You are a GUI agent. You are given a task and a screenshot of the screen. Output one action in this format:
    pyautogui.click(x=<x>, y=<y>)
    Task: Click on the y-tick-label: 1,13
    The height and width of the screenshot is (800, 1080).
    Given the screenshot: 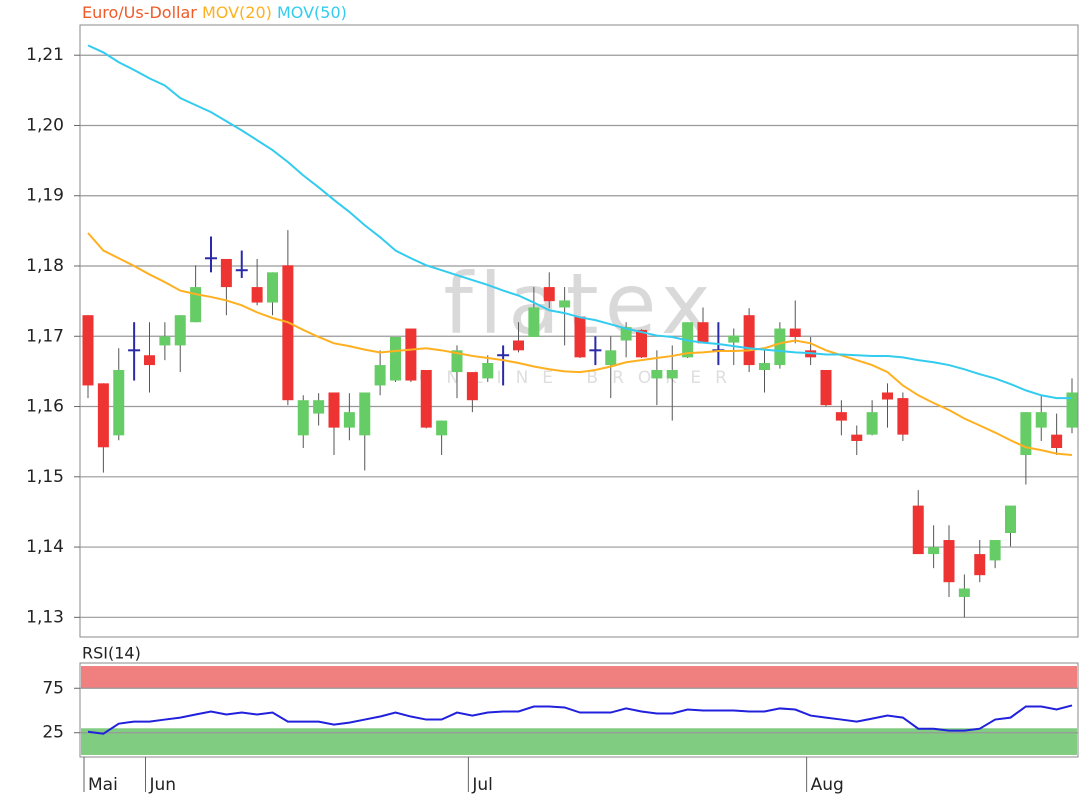 What is the action you would take?
    pyautogui.click(x=45, y=617)
    